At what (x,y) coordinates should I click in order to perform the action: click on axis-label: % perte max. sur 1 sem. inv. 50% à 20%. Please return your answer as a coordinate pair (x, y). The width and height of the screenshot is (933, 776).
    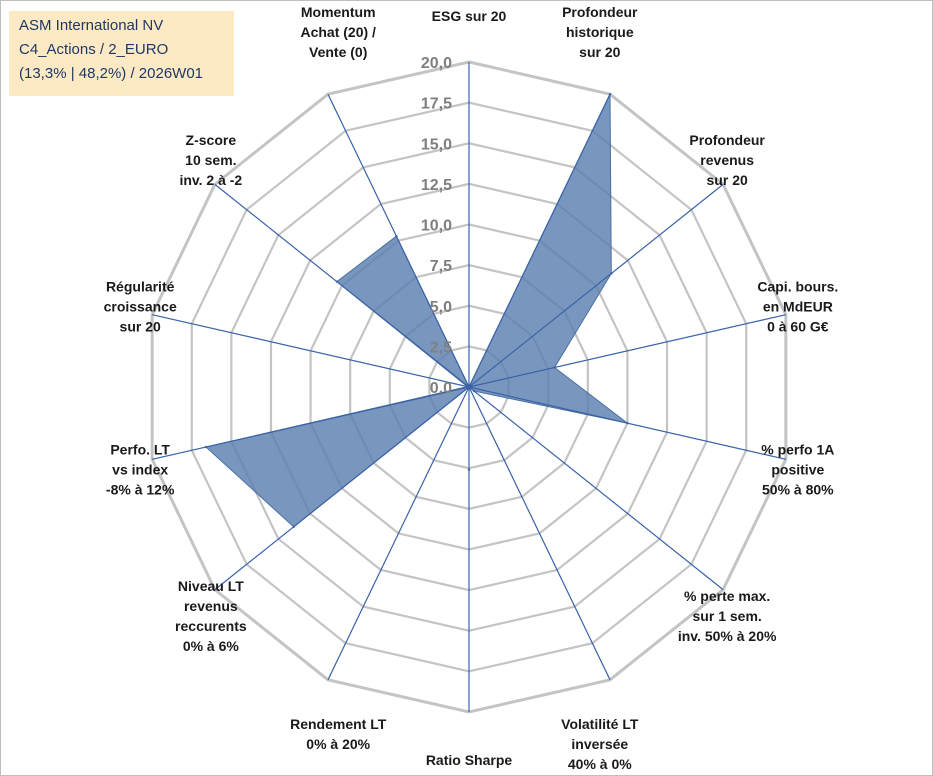
    Looking at the image, I should click on (727, 616).